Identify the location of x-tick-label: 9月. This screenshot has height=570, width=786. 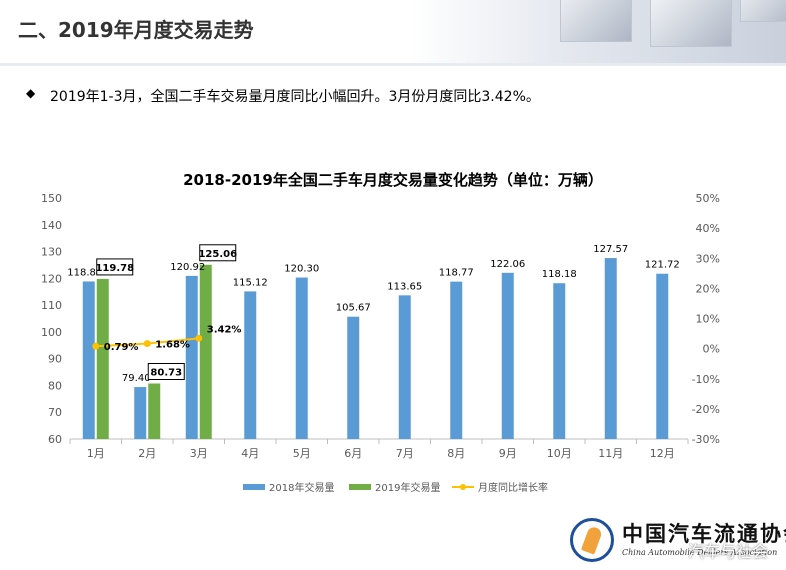
(508, 453).